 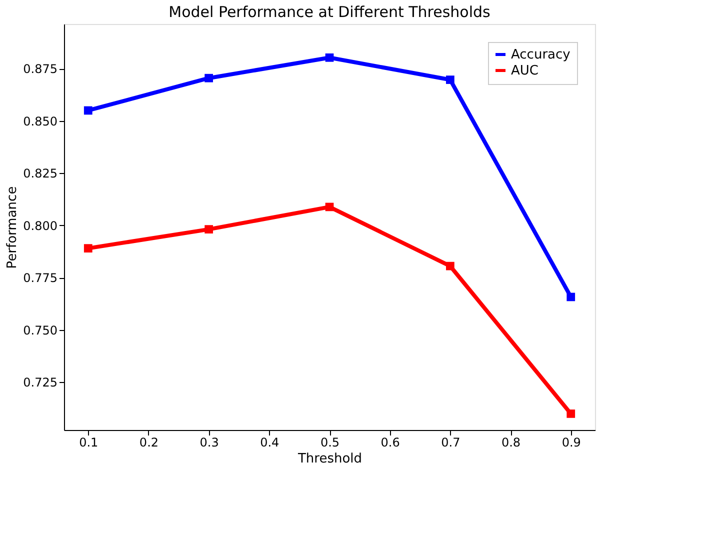 What do you see at coordinates (40, 330) in the screenshot?
I see `y-tick-label: 0.750` at bounding box center [40, 330].